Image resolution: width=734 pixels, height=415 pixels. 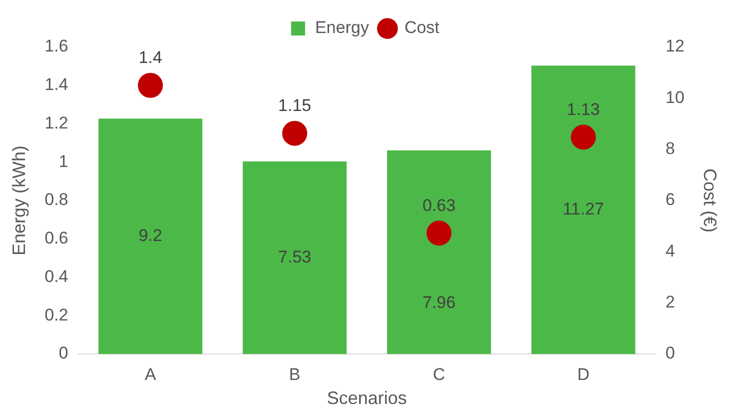 I want to click on data-label: 11.27, so click(x=583, y=209).